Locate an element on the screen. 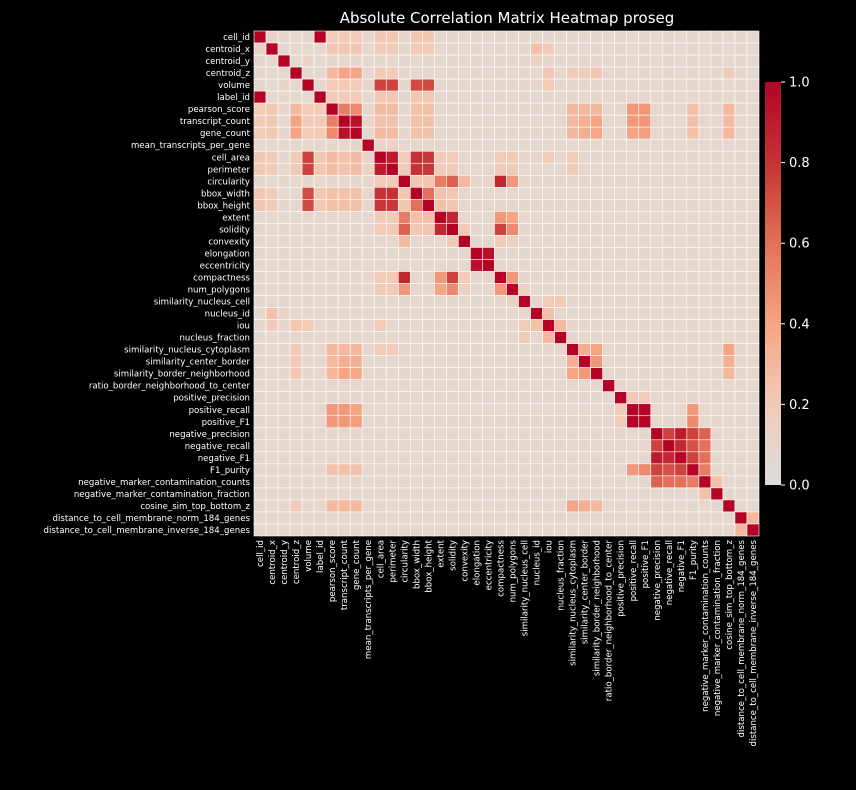  y-tick-label: negative_marker_contamination_fraction is located at coordinates (162, 495).